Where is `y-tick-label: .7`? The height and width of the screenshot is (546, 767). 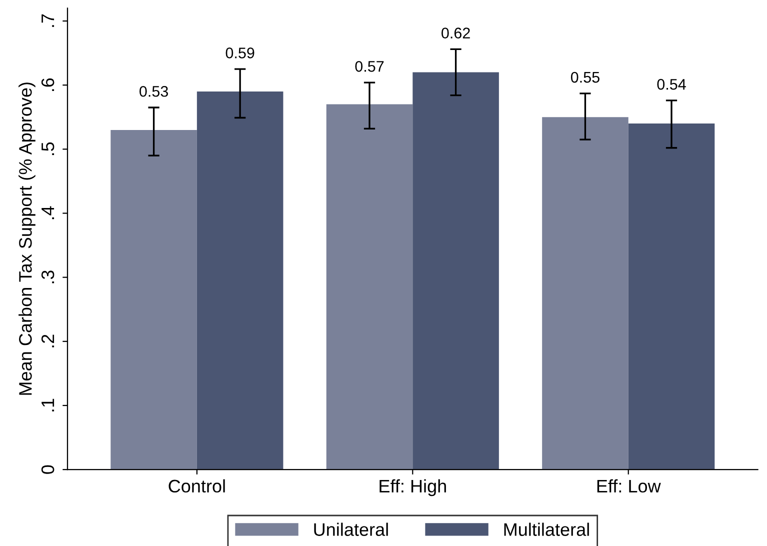
y-tick-label: .7 is located at coordinates (48, 20).